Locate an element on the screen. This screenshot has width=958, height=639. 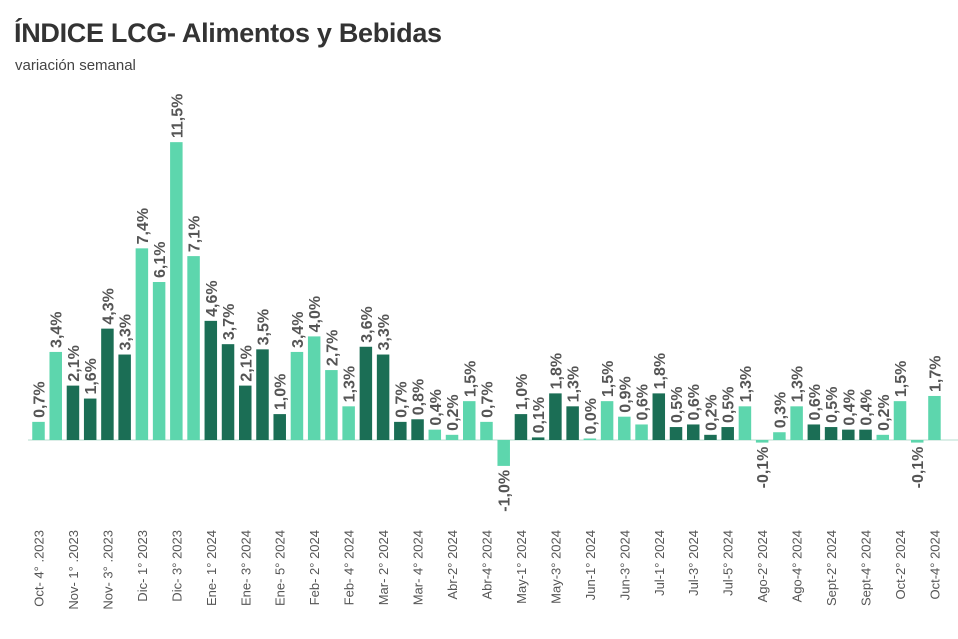
x-tick-label: Ene- 3° 2024 is located at coordinates (245, 568).